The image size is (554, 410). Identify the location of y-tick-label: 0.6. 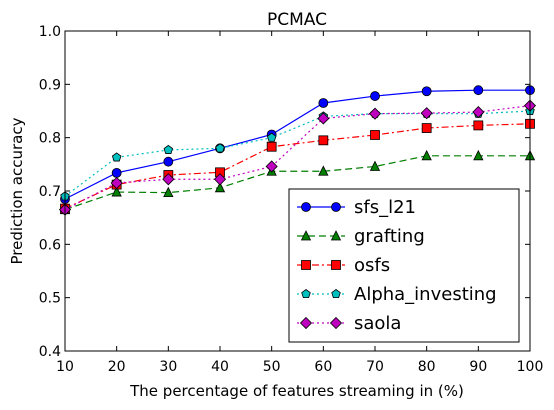
(50, 245).